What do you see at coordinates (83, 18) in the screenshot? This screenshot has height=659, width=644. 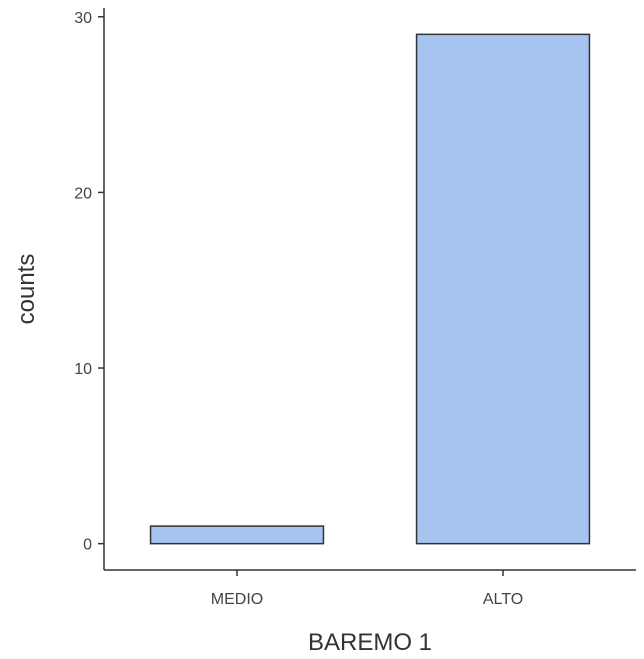 I see `y-tick-label: 30` at bounding box center [83, 18].